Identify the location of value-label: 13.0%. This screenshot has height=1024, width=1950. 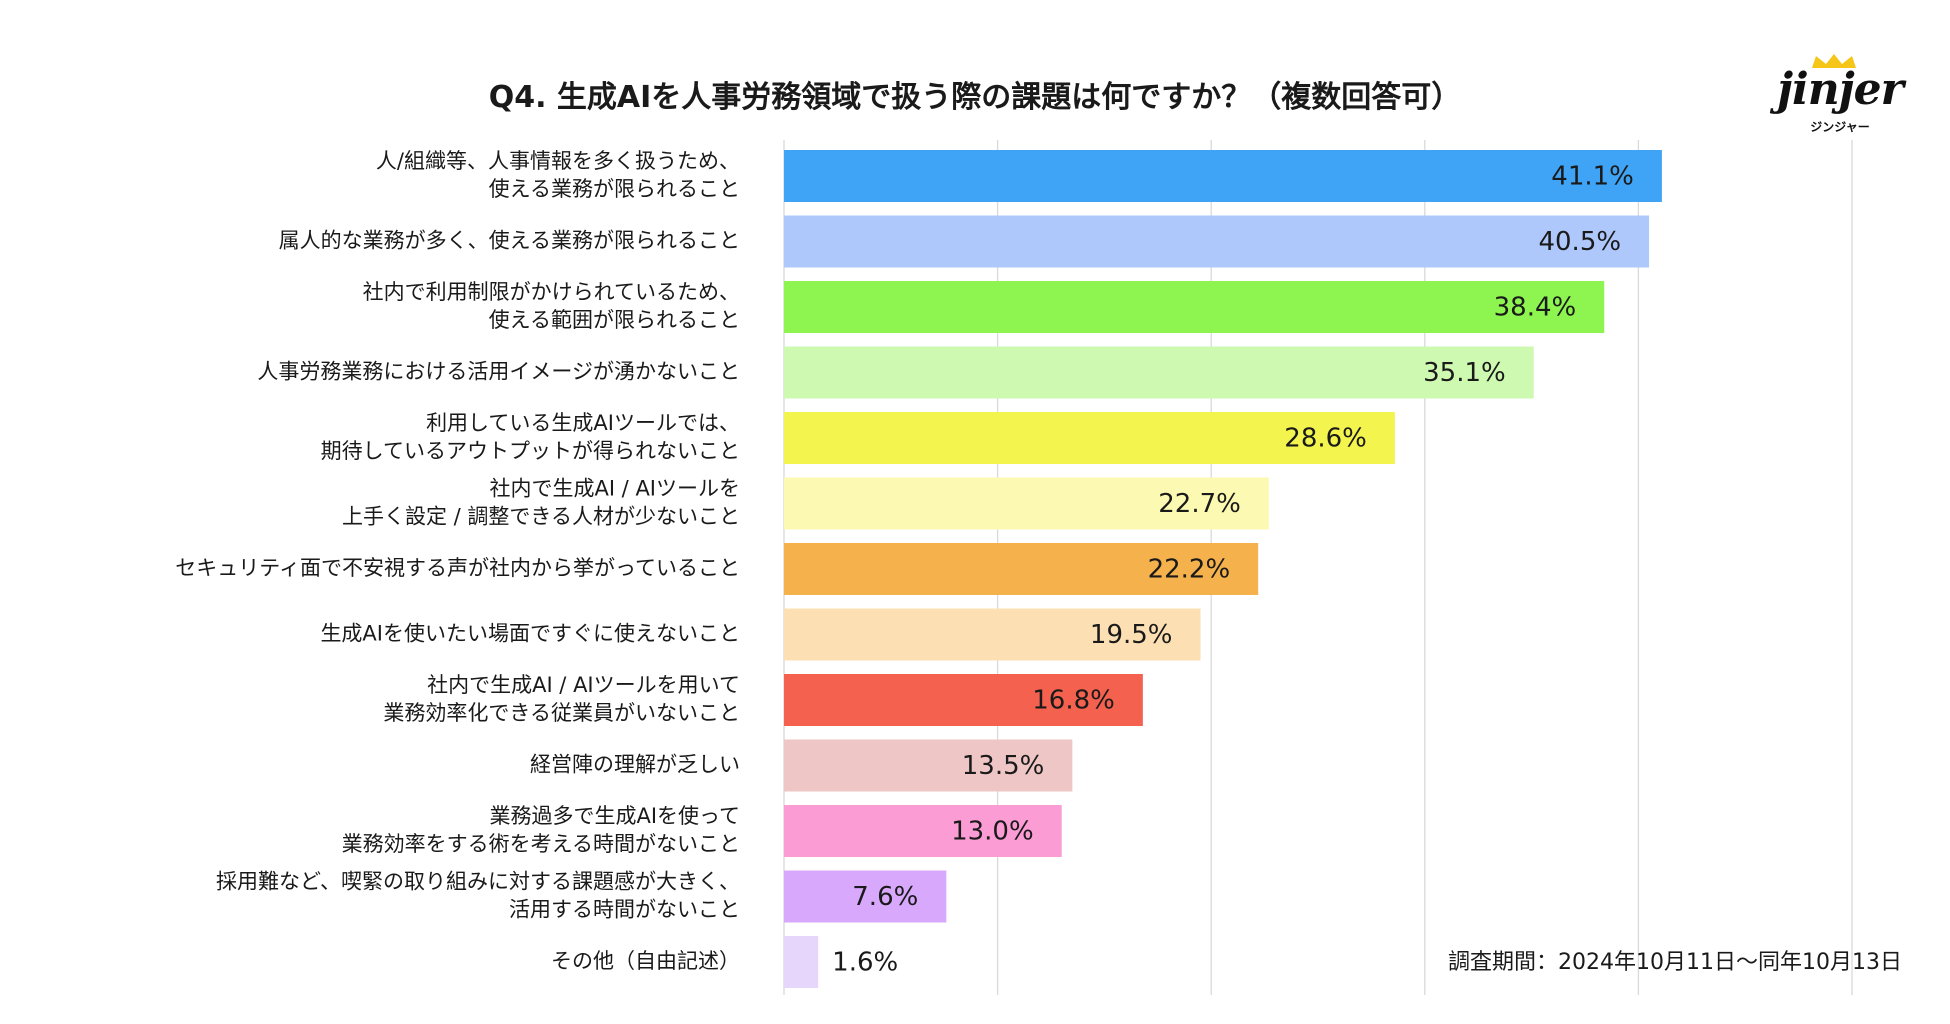
(992, 832).